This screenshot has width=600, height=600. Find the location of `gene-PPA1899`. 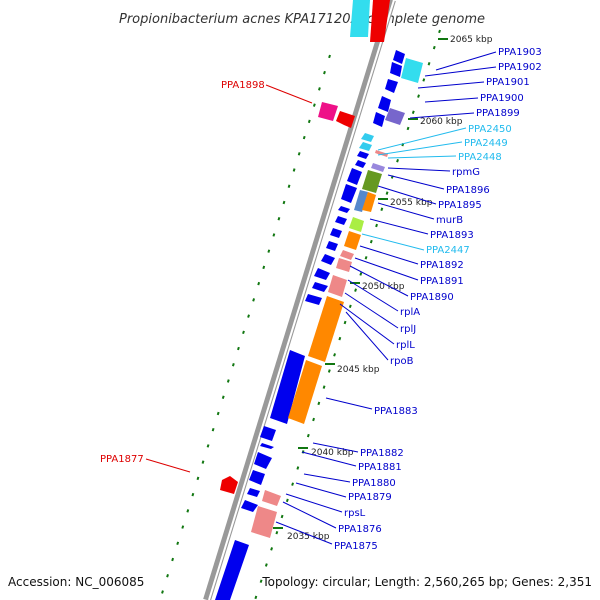

gene-PPA1899 is located at coordinates (379, 119).